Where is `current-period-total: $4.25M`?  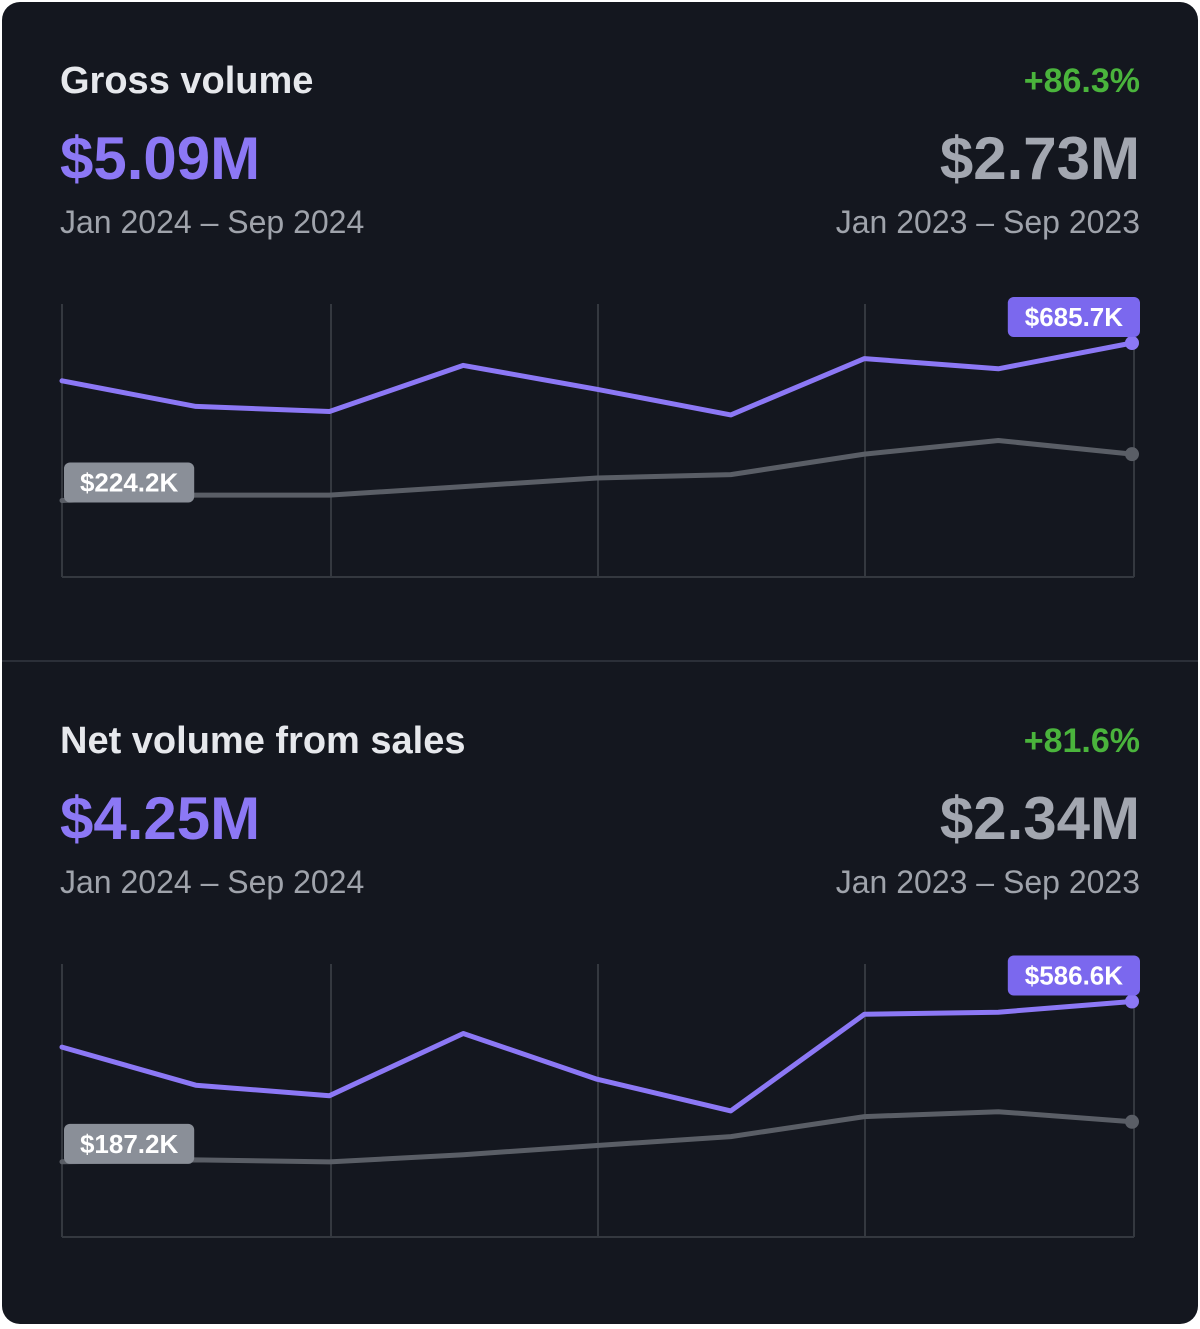 current-period-total: $4.25M is located at coordinates (160, 818).